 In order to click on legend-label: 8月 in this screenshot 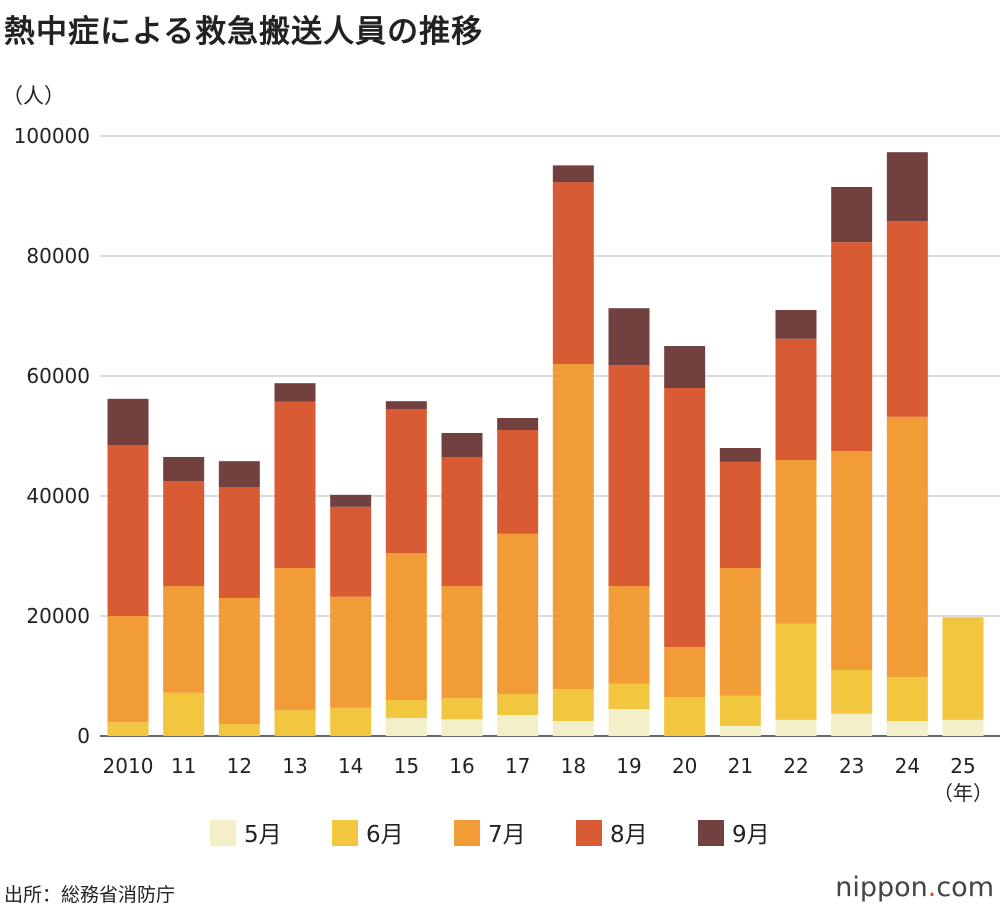, I will do `click(629, 835)`.